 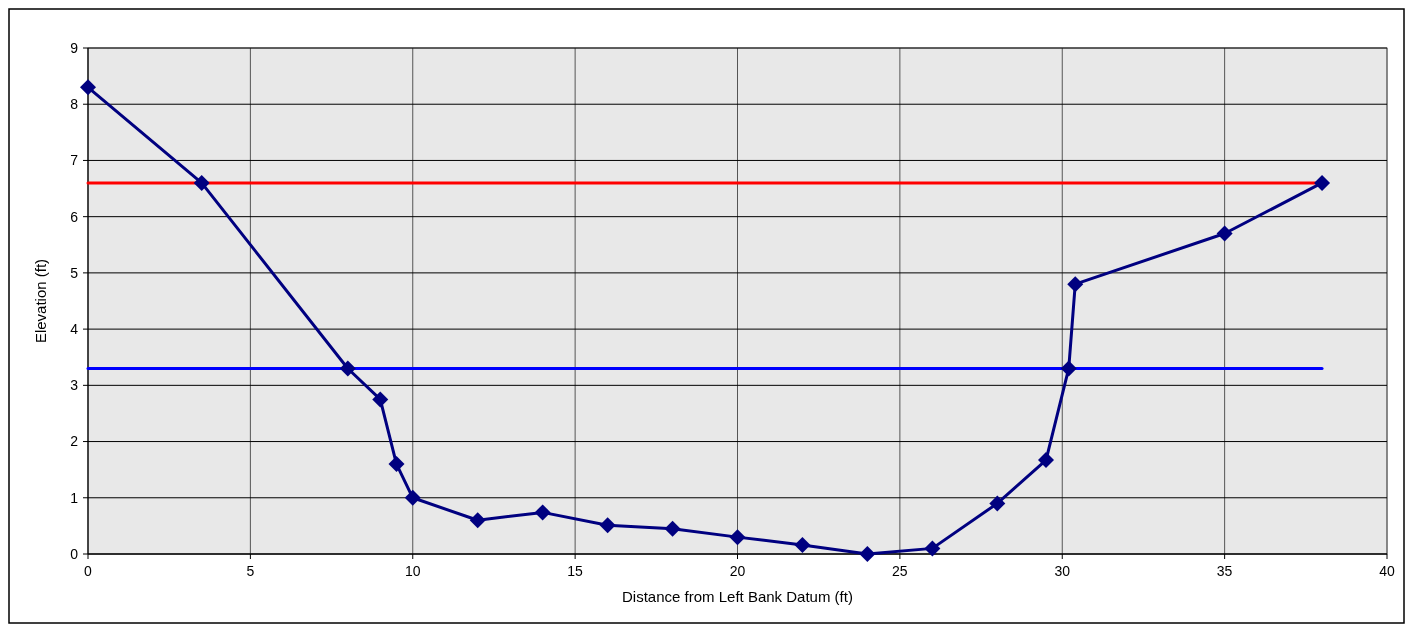 I want to click on y-tick-label: 9, so click(x=74, y=47).